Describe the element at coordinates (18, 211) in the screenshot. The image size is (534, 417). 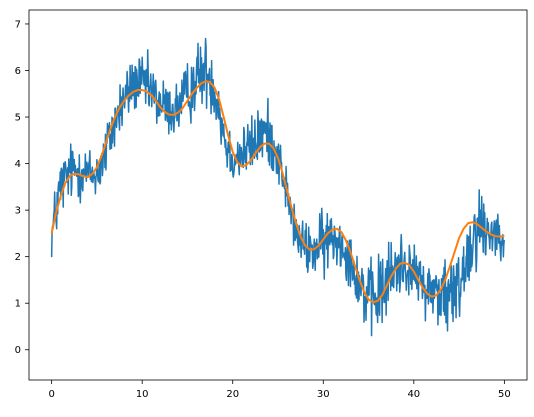
I see `y-tick-label: 3` at that location.